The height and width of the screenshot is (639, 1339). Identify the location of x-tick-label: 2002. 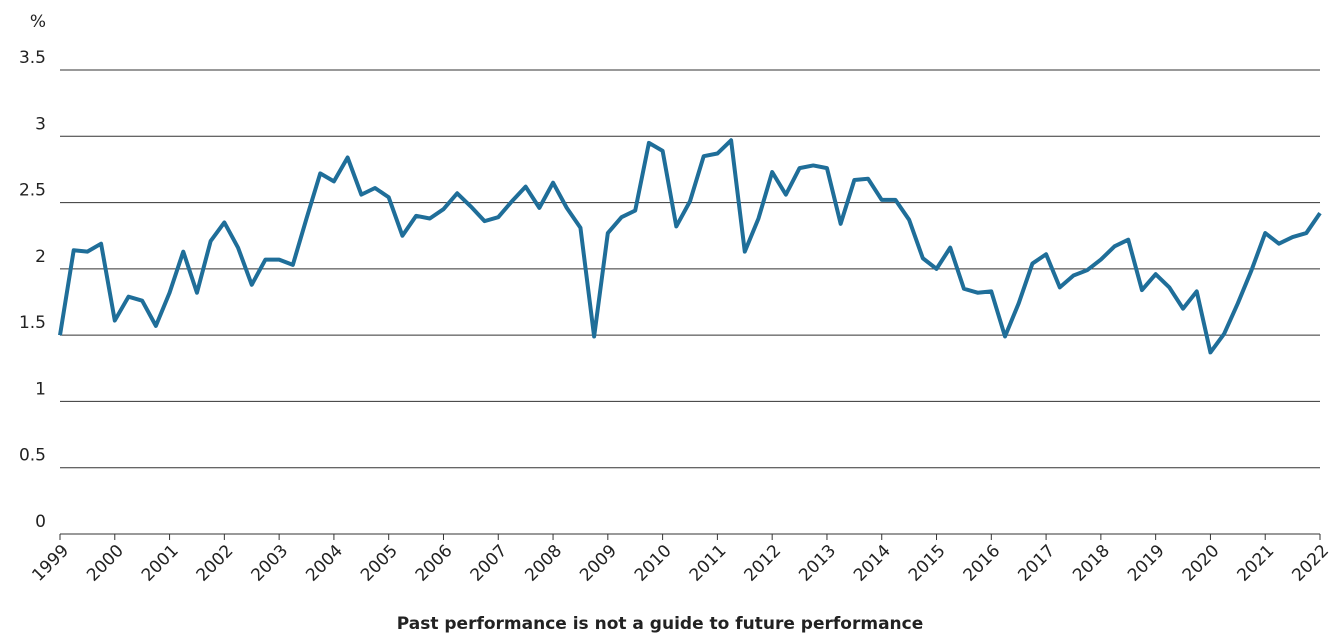
(215, 563).